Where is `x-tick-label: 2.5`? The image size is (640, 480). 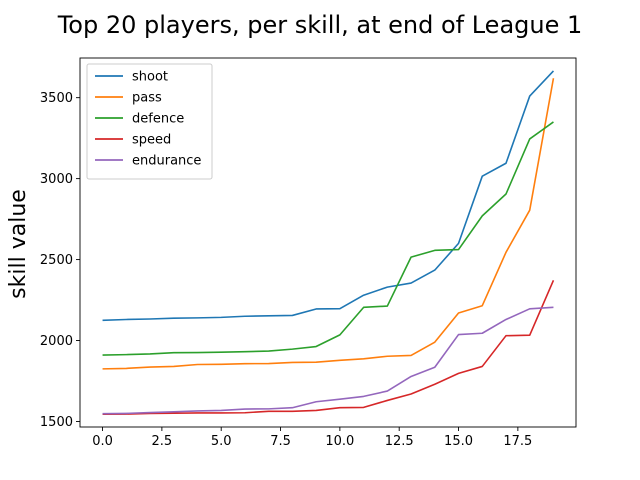 x-tick-label: 2.5 is located at coordinates (162, 441).